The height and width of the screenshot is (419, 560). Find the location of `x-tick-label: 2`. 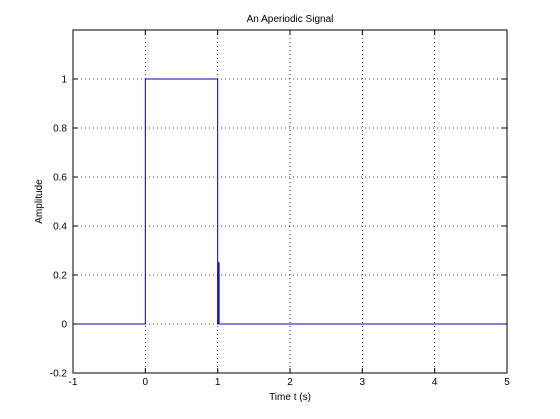

x-tick-label: 2 is located at coordinates (290, 382).